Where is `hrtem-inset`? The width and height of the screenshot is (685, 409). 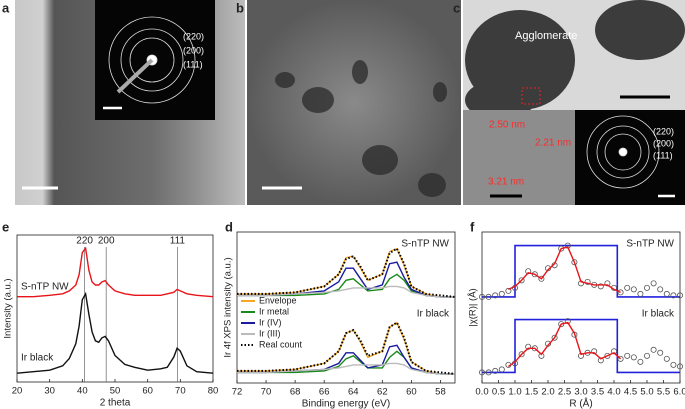
hrtem-inset is located at coordinates (519, 157).